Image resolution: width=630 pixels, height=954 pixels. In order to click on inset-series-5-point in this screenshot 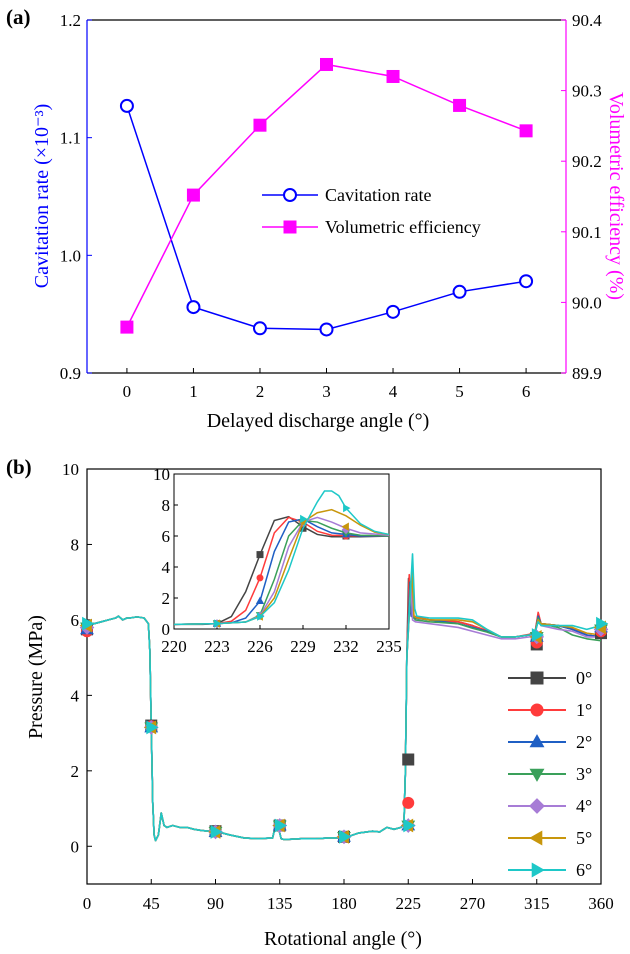, I will do `click(345, 526)`.